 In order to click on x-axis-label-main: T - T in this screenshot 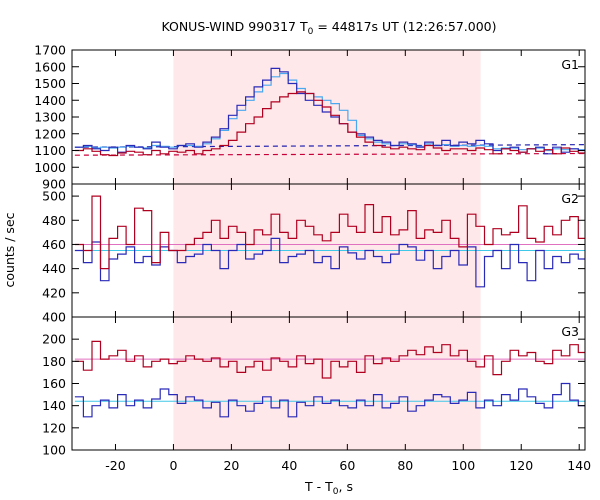, I will do `click(318, 486)`.